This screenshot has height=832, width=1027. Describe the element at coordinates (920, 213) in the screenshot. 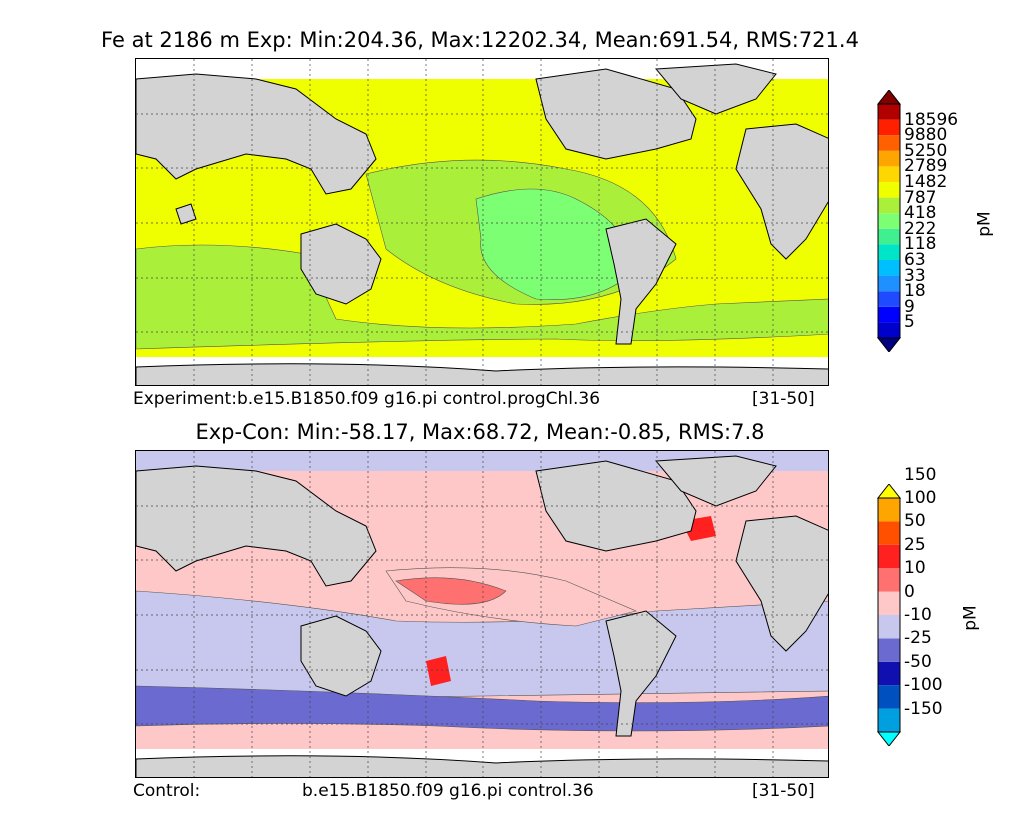

I see `colorbar-tick-label: 418` at that location.